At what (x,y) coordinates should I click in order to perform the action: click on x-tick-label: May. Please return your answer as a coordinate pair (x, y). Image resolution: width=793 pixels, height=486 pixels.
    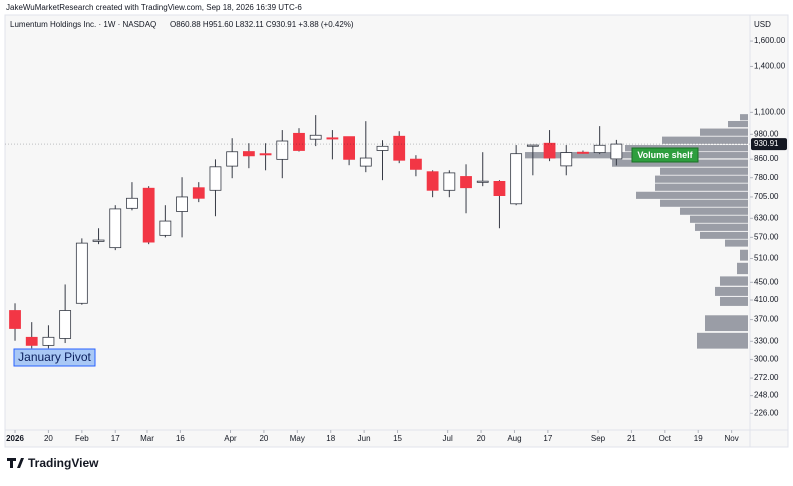
    Looking at the image, I should click on (297, 438).